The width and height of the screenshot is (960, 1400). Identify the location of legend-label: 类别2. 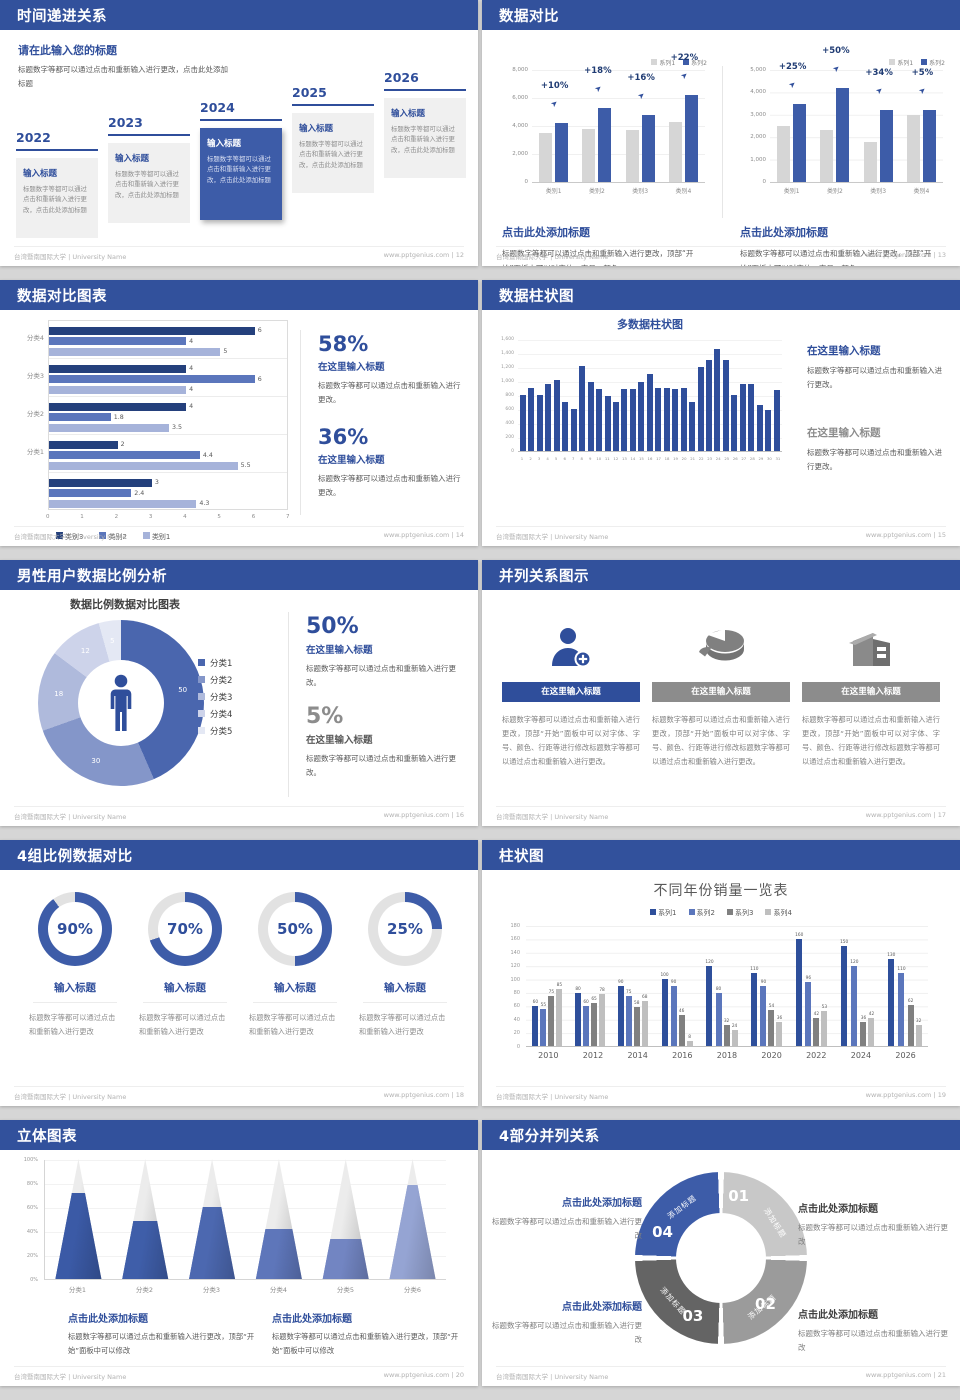
(117, 537).